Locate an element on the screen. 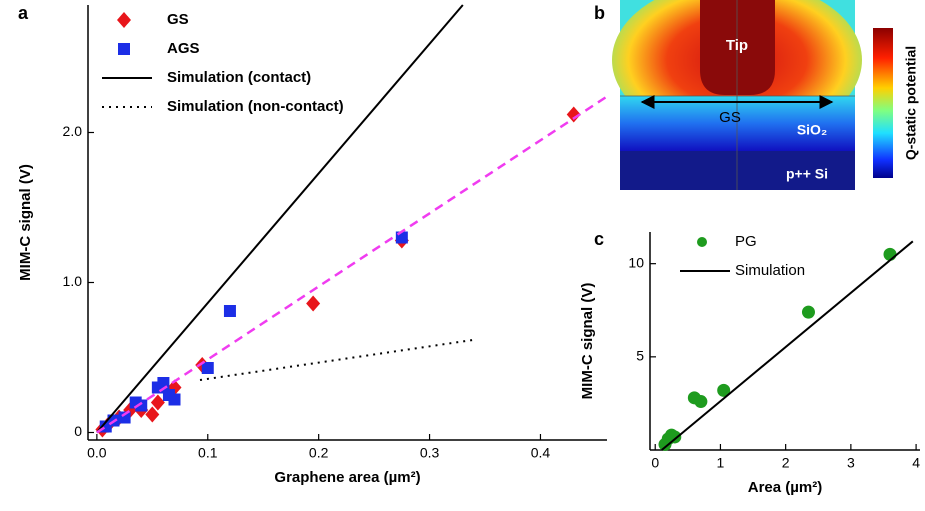  y-tick-label: 0 is located at coordinates (78, 431).